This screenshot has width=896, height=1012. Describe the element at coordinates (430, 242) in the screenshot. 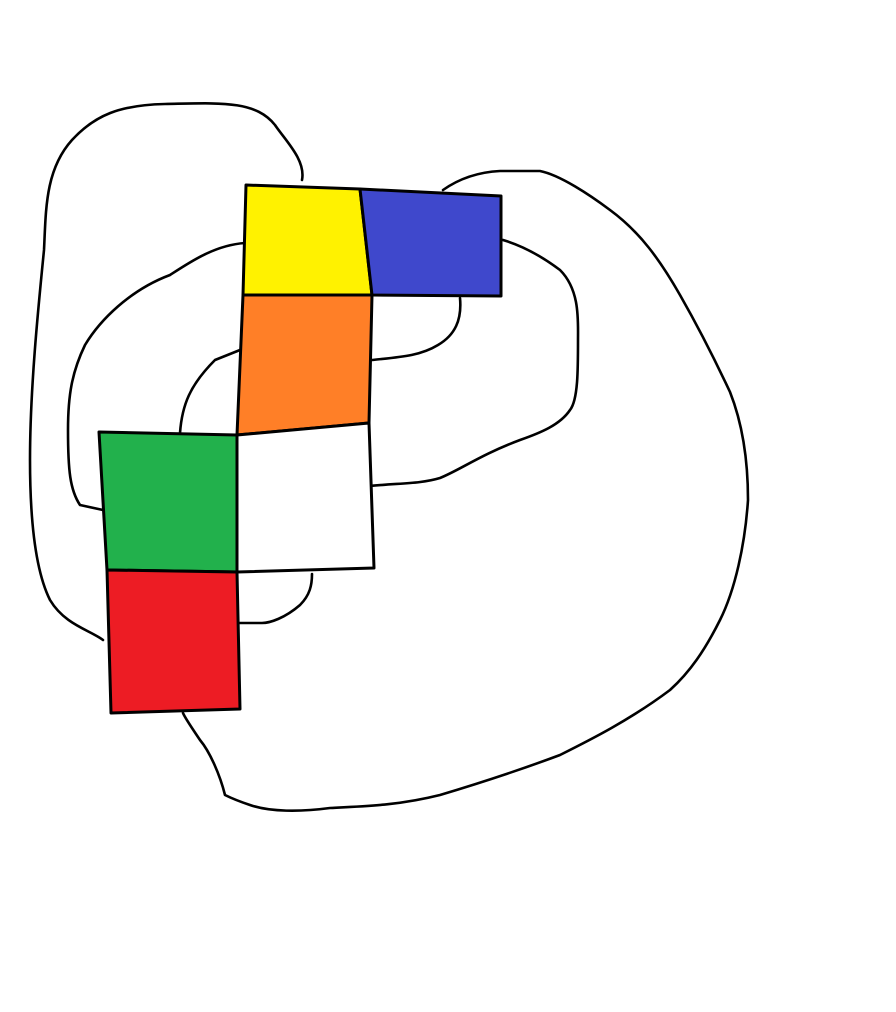

I see `blue-square` at that location.